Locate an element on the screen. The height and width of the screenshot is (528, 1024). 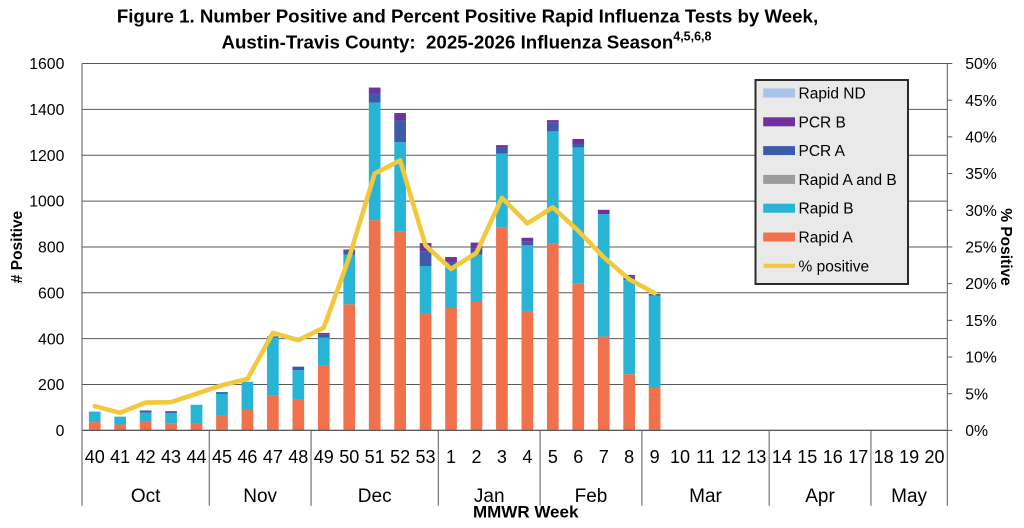
svg-text: 35% is located at coordinates (981, 174).